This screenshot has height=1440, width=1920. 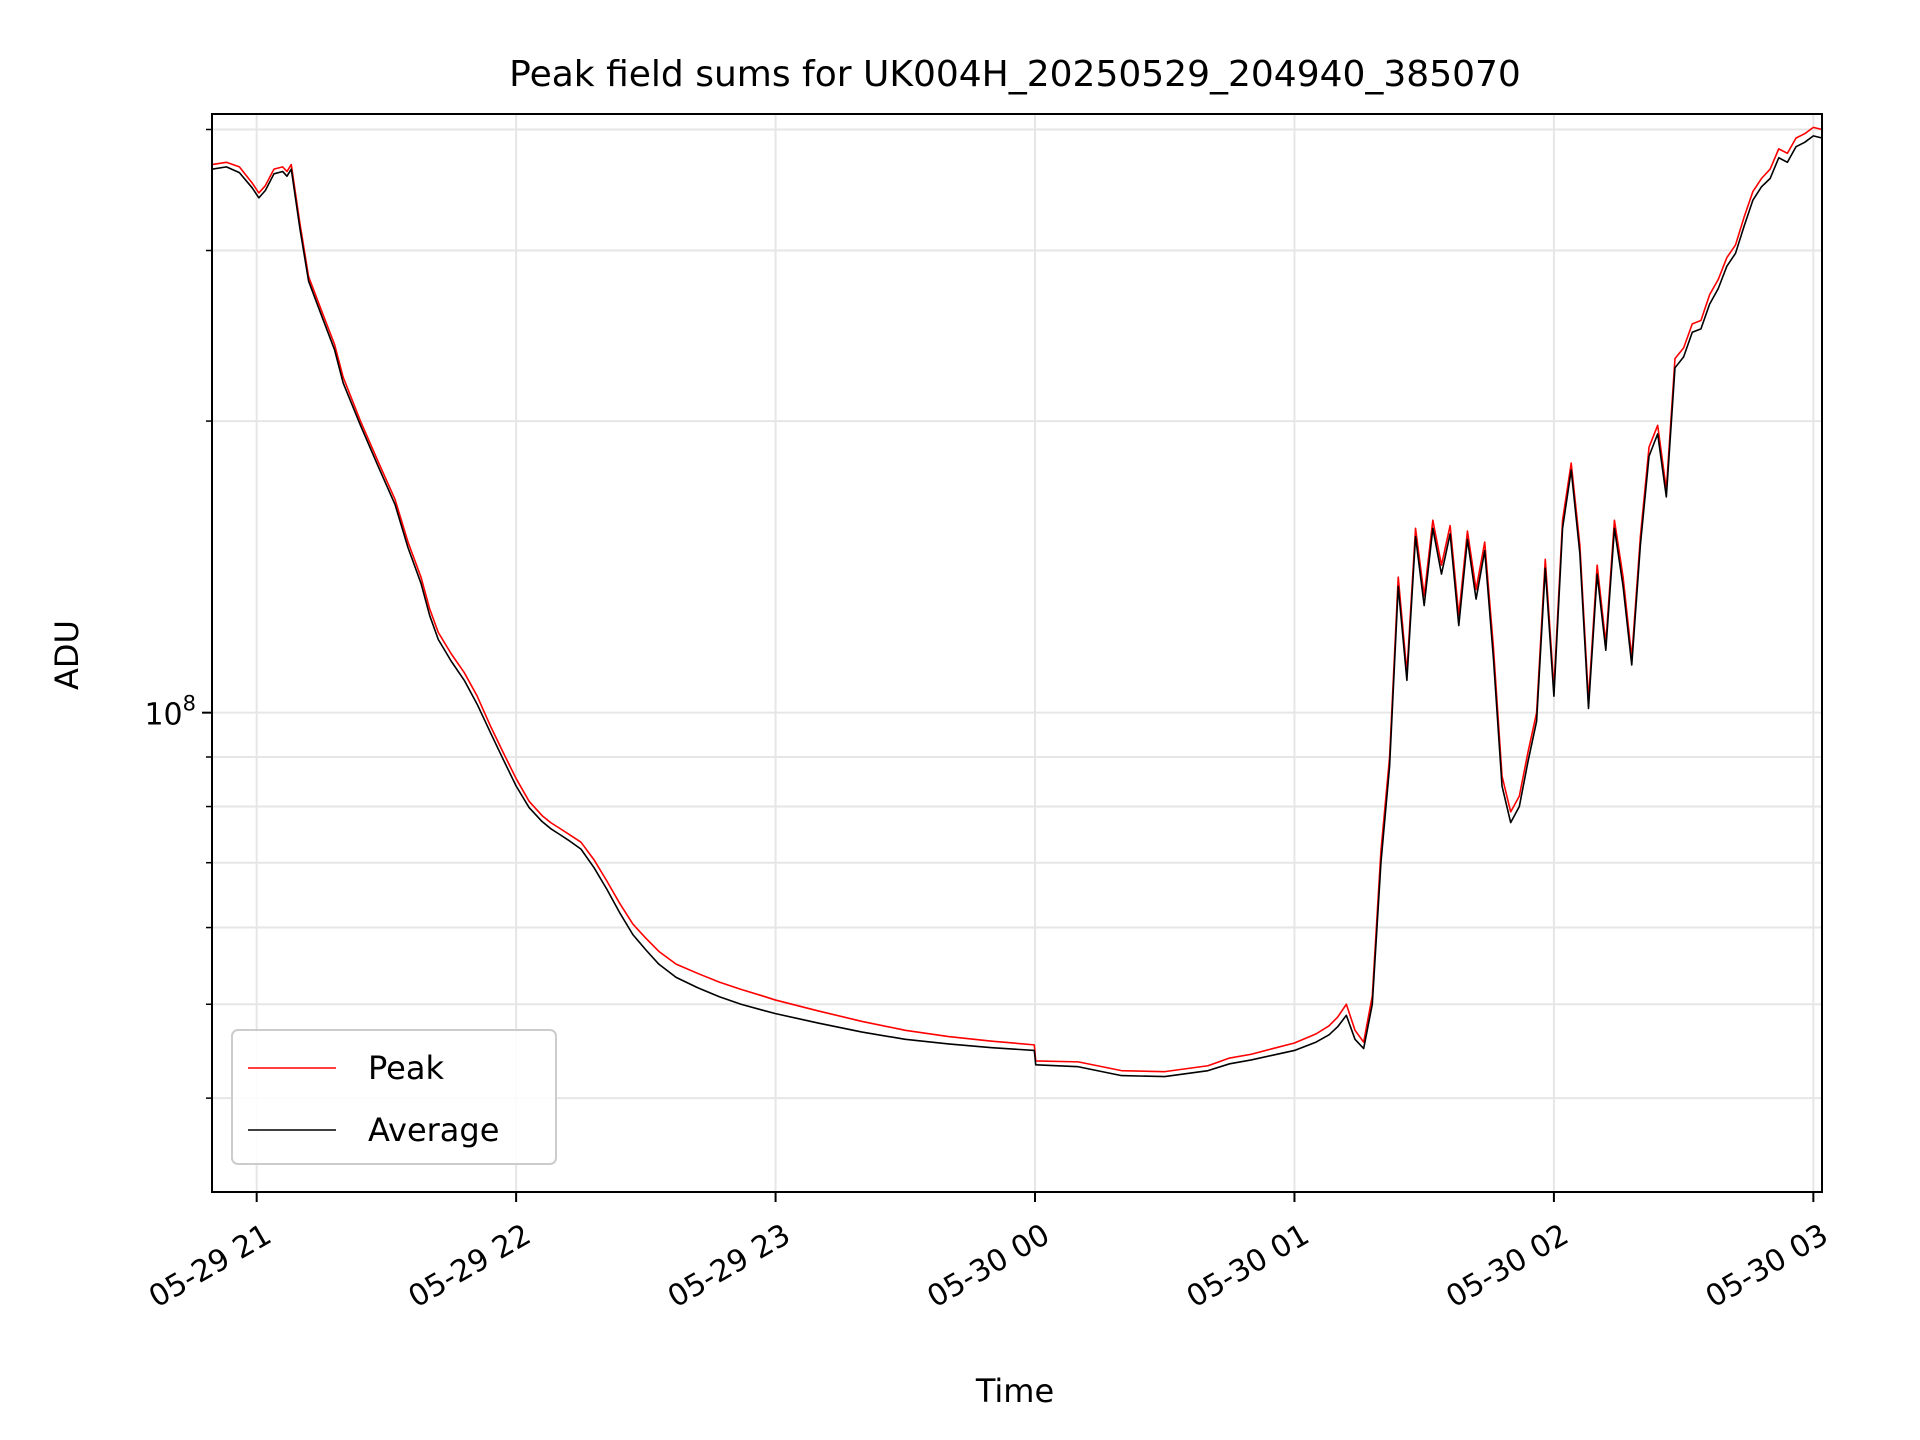 What do you see at coordinates (406, 1068) in the screenshot?
I see `legend-label-peak: Peak` at bounding box center [406, 1068].